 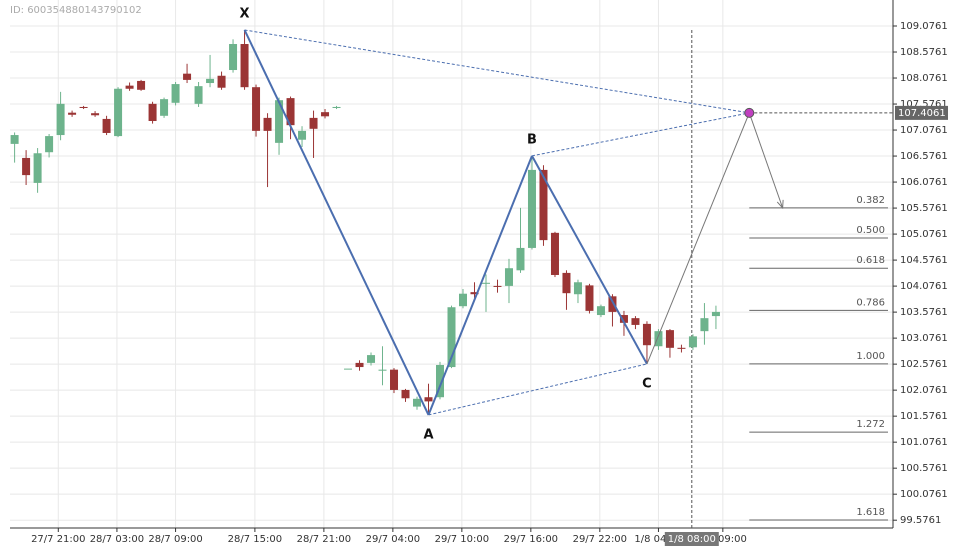 What do you see at coordinates (393, 539) in the screenshot?
I see `x-tick-label: 29/7 04:00` at bounding box center [393, 539].